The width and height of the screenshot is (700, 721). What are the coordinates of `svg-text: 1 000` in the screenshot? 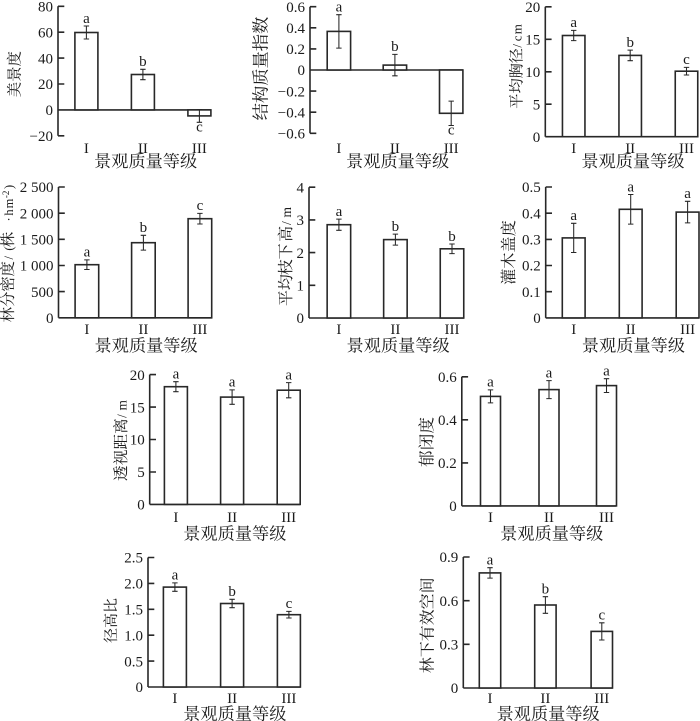 It's located at (37, 267).